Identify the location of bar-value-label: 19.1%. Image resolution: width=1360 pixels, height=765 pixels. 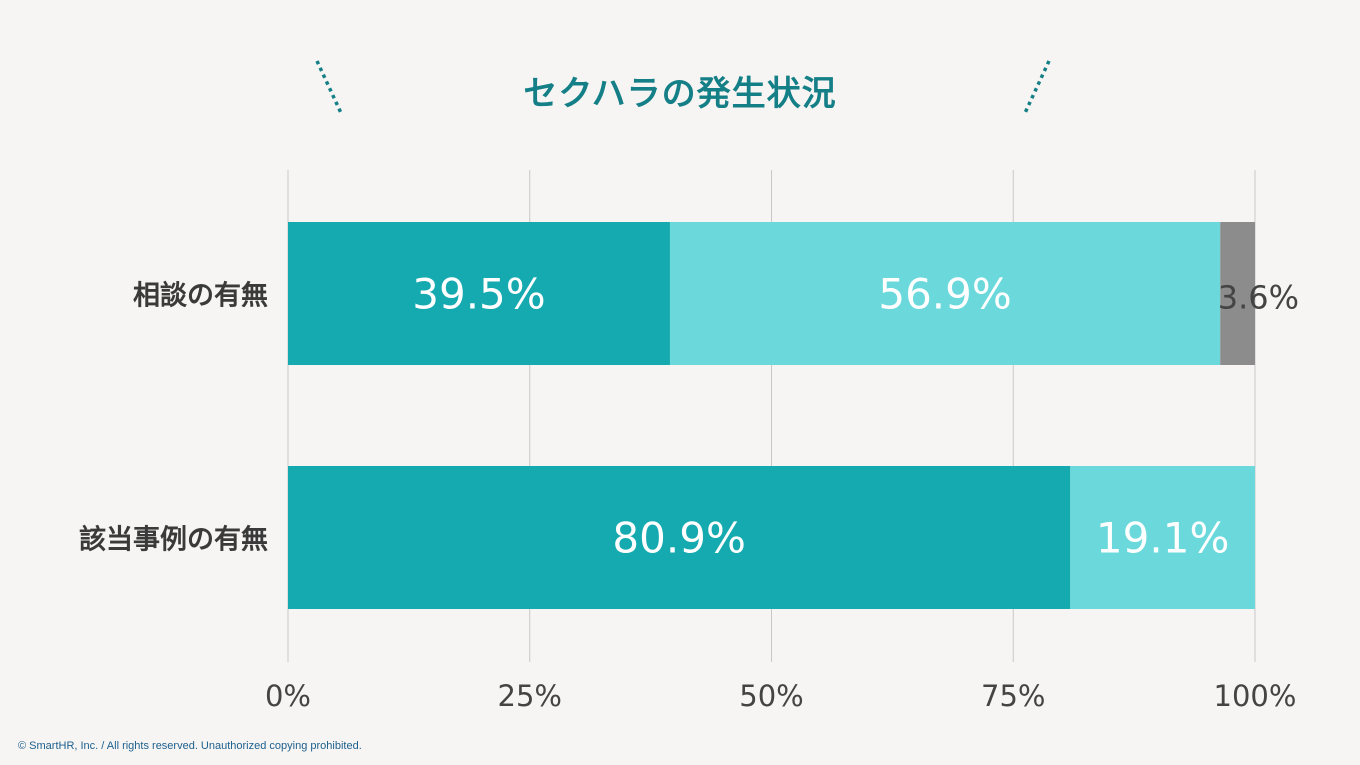
(1162, 538).